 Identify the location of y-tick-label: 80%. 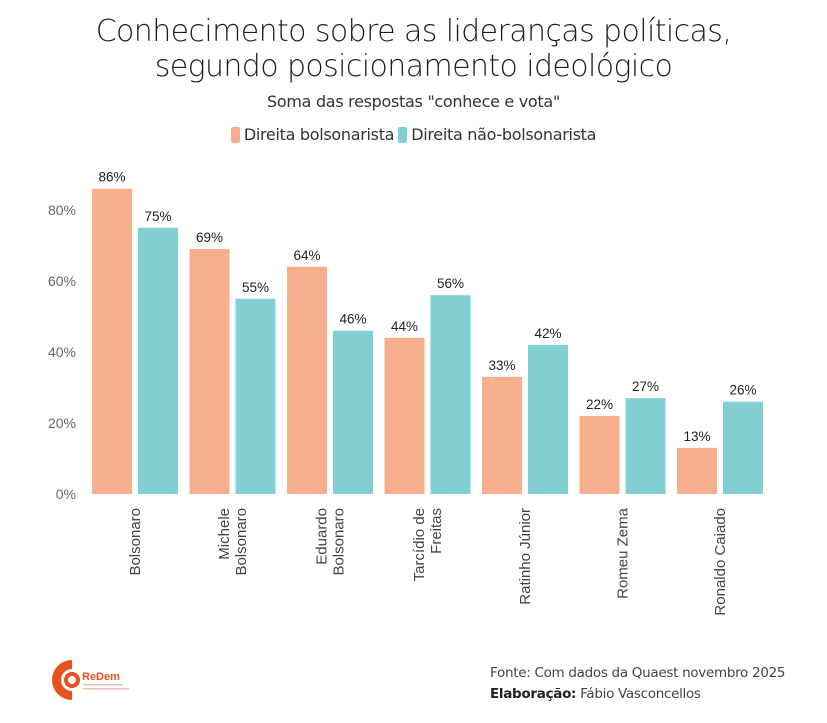
(62, 210).